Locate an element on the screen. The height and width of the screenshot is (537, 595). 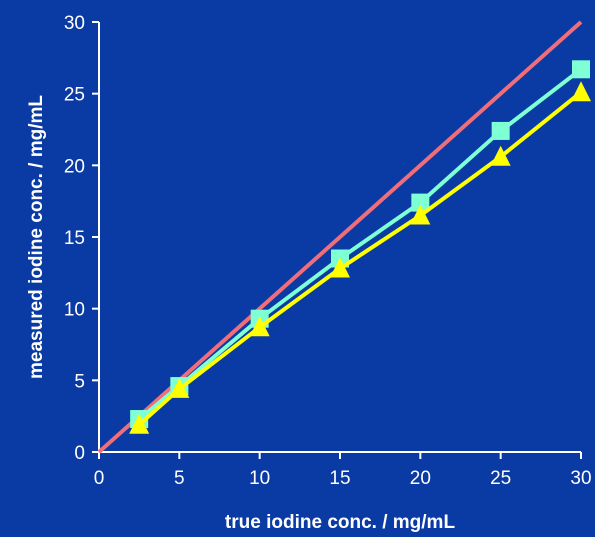
y-tick-label: 15 is located at coordinates (74, 238).